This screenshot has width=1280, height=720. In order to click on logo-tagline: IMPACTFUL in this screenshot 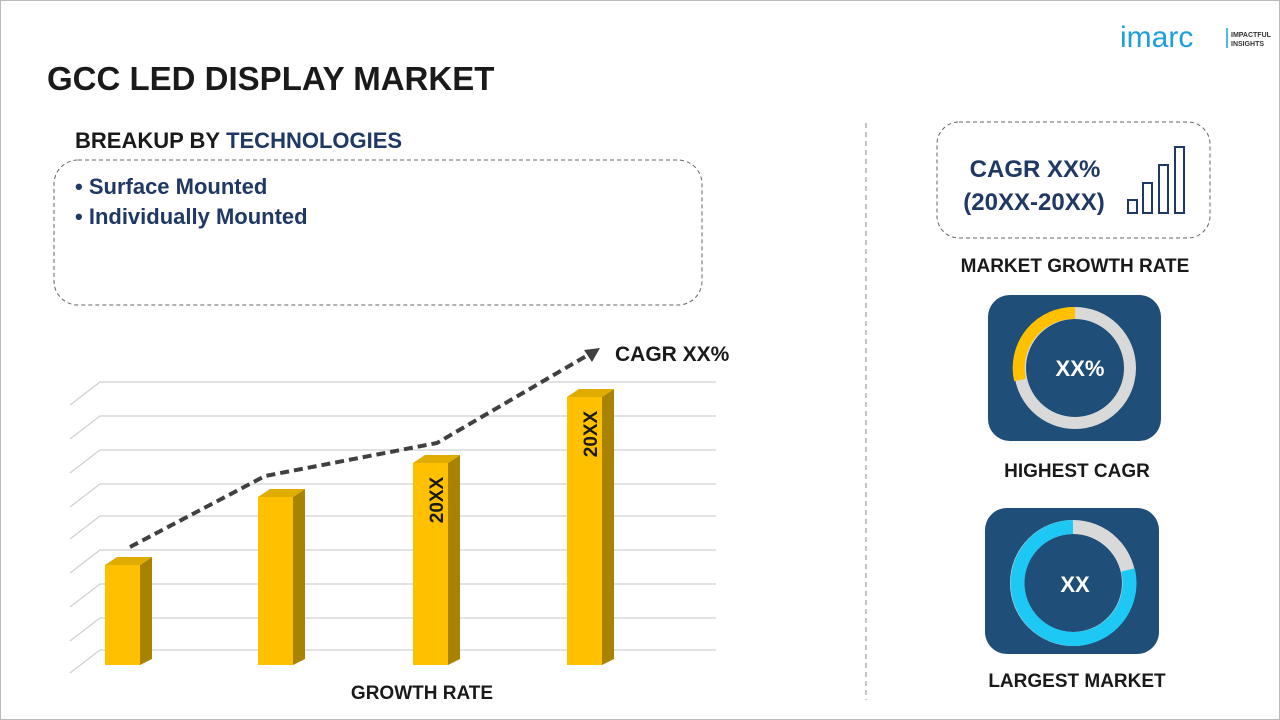, I will do `click(1251, 35)`.